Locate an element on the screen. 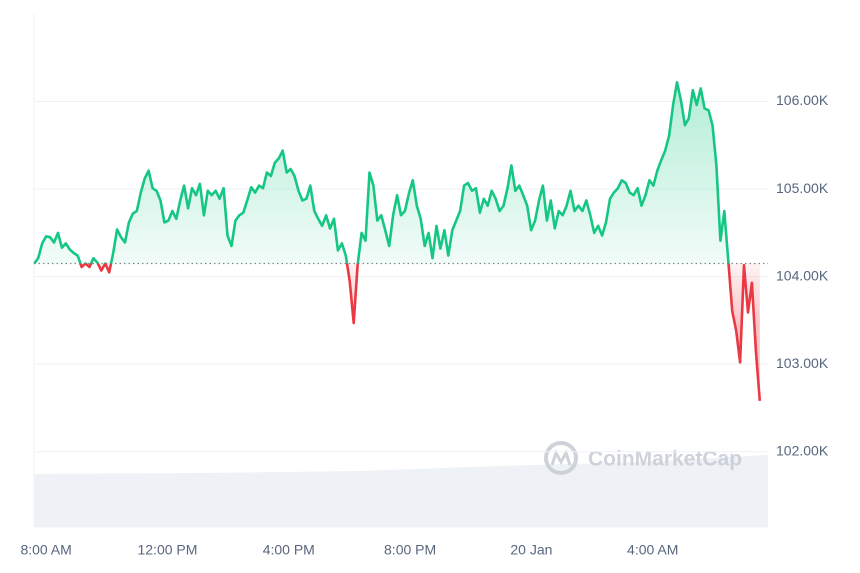 The height and width of the screenshot is (573, 860). watermark-logo-mark is located at coordinates (561, 457).